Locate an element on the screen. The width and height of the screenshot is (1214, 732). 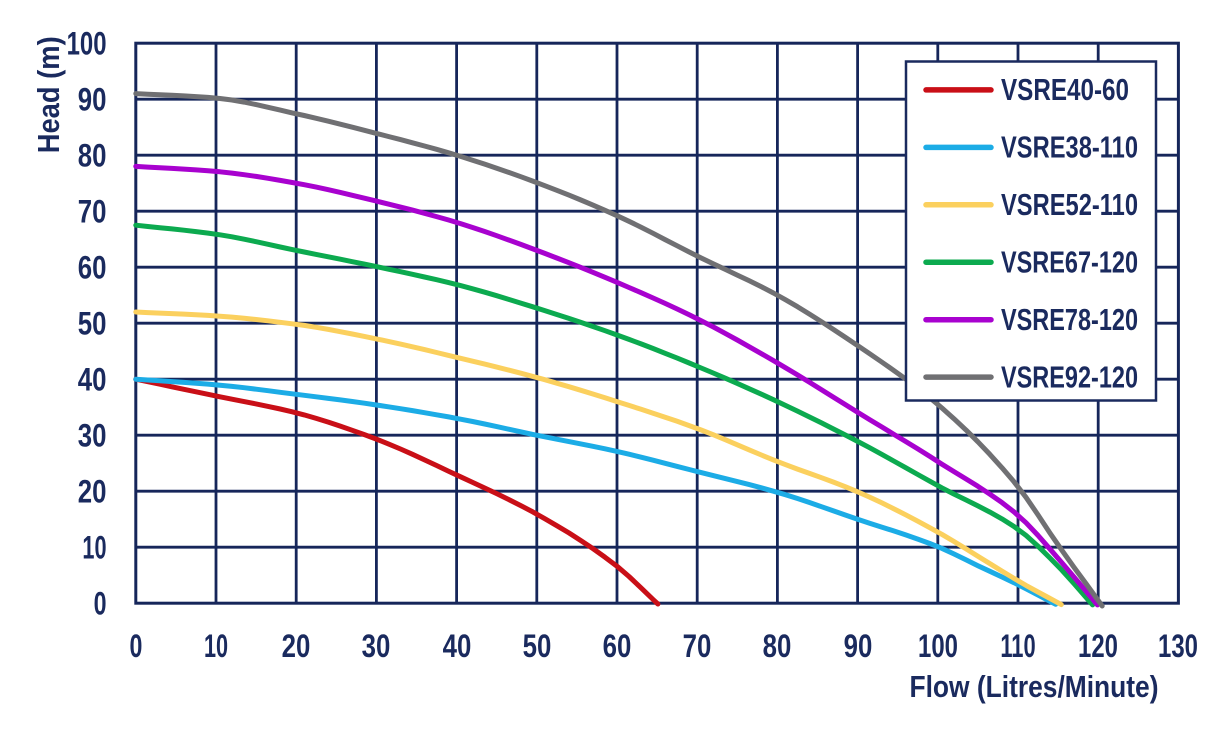
svg-text: 120 is located at coordinates (1098, 646).